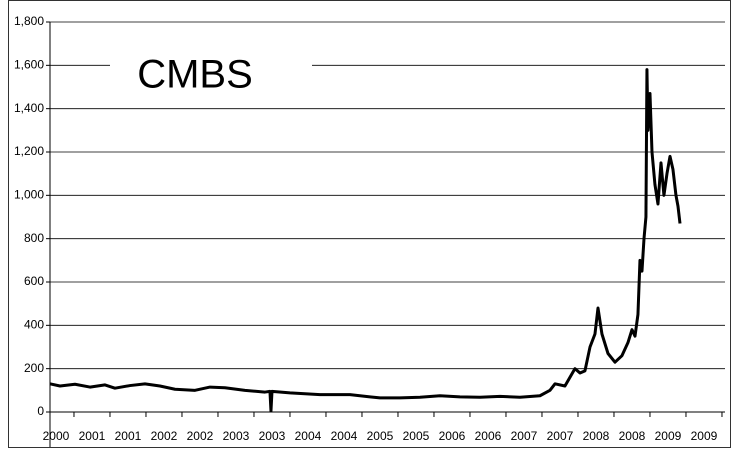 This screenshot has width=732, height=449. What do you see at coordinates (29, 108) in the screenshot?
I see `y-tick-label: 1,400` at bounding box center [29, 108].